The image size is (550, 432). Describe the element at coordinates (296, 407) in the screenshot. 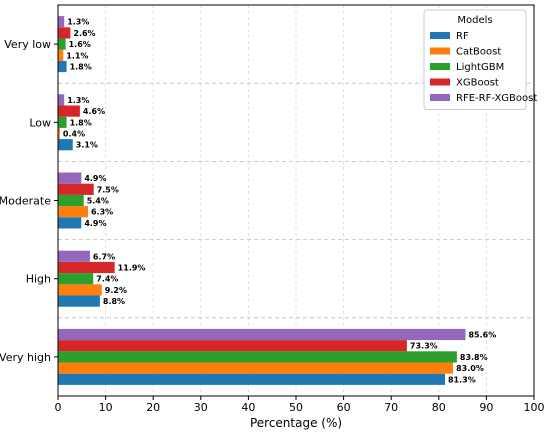

I see `x-tick-label: 50` at that location.